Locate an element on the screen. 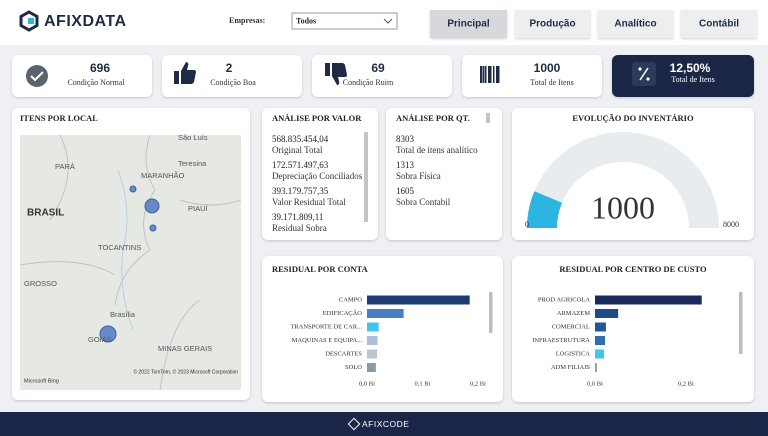 This screenshot has height=436, width=768. panel-title: ANÁLISE POR VALOR is located at coordinates (317, 118).